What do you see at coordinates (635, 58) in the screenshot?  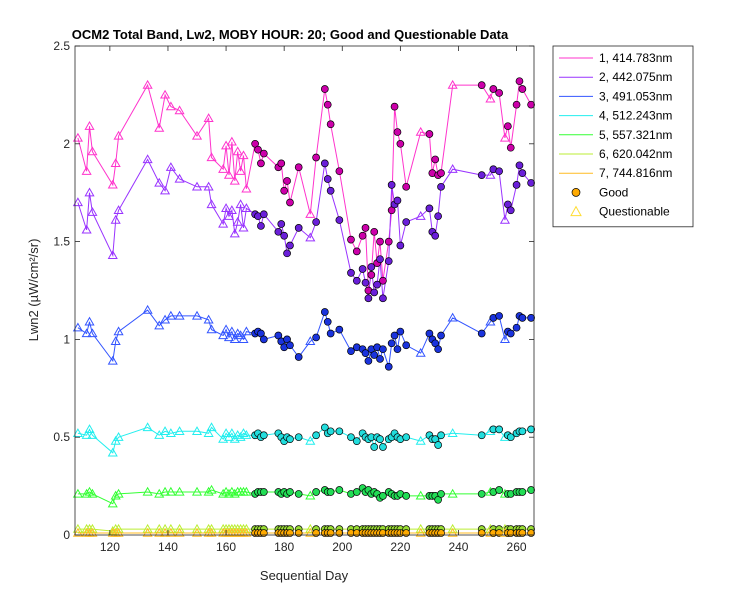 I see `legend-label: 1, 414.783nm` at bounding box center [635, 58].